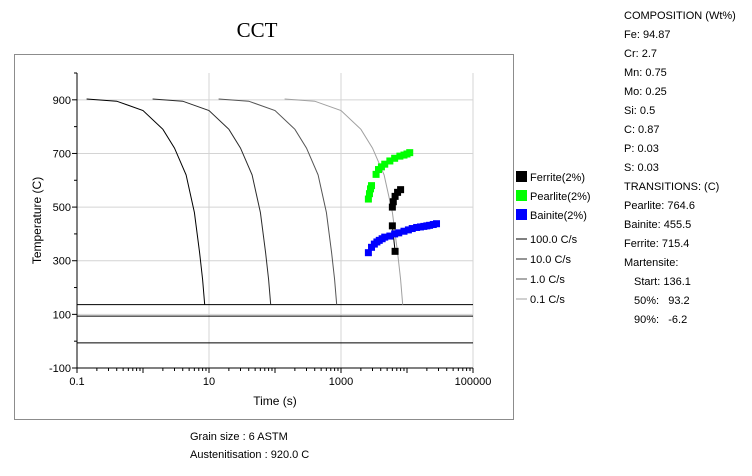 This screenshot has width=752, height=476. What do you see at coordinates (257, 30) in the screenshot?
I see `chart-title: CCT` at bounding box center [257, 30].